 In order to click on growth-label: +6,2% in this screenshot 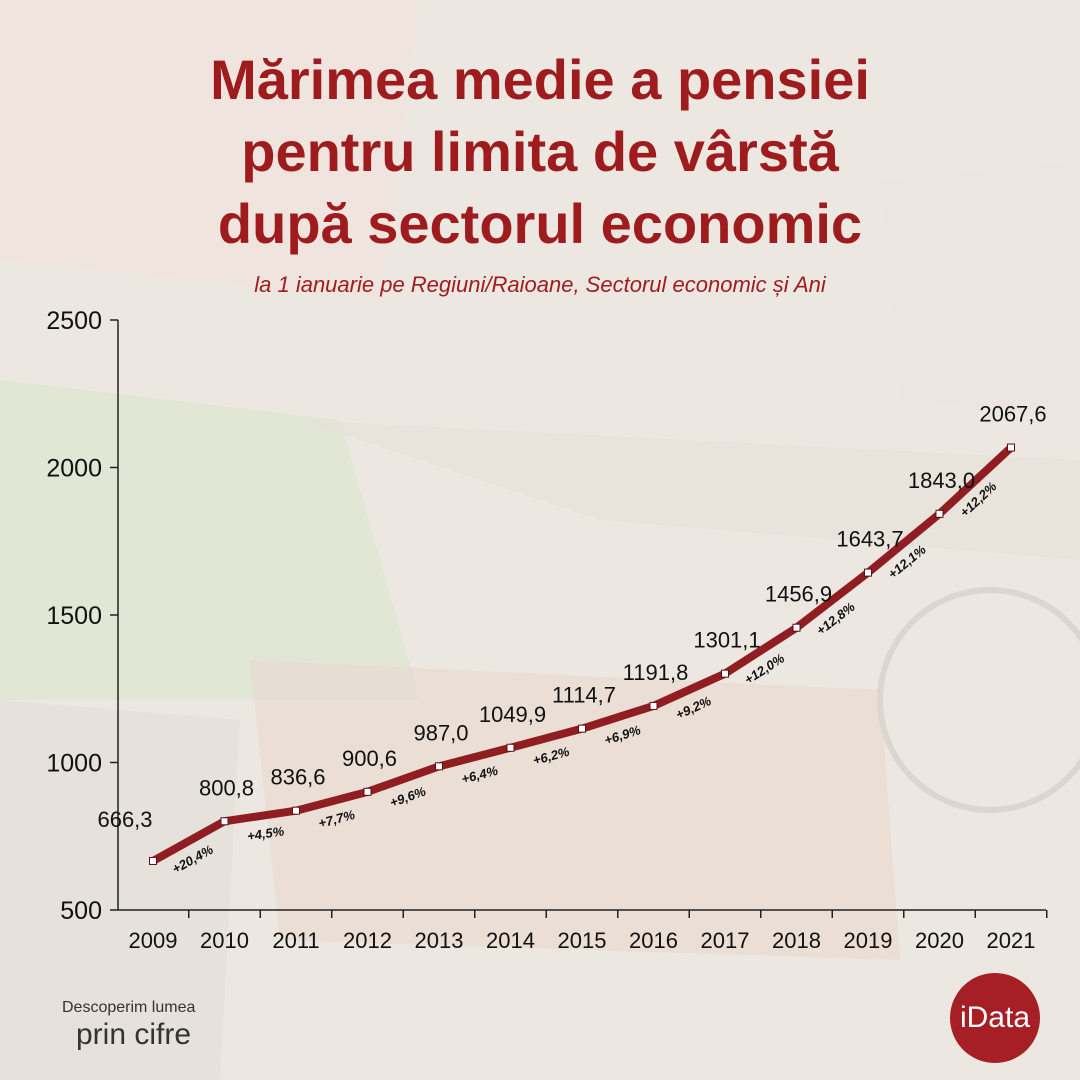, I will do `click(551, 756)`.